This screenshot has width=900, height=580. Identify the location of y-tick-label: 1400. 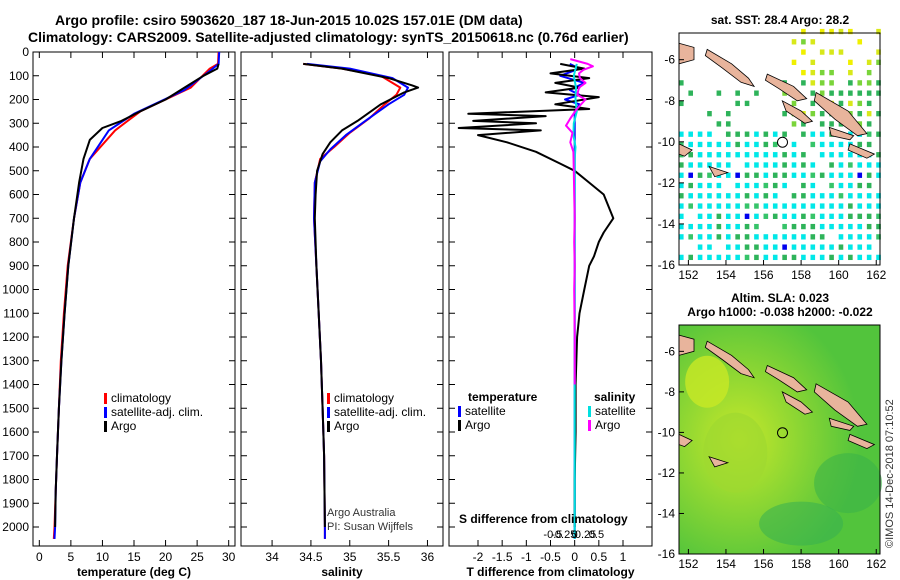
(15, 385).